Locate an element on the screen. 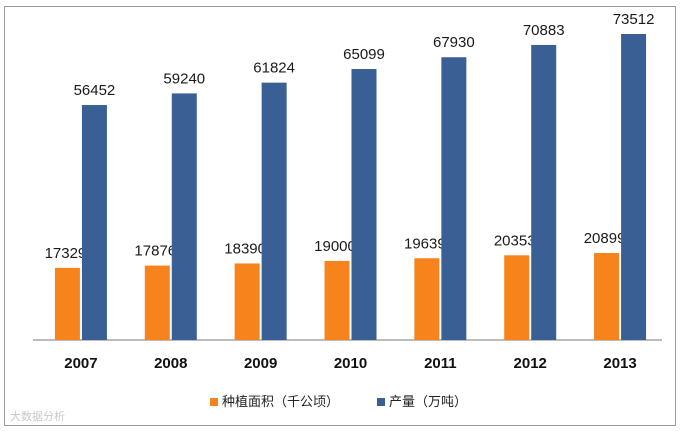  data-label-area-2011: 19639 is located at coordinates (425, 243).